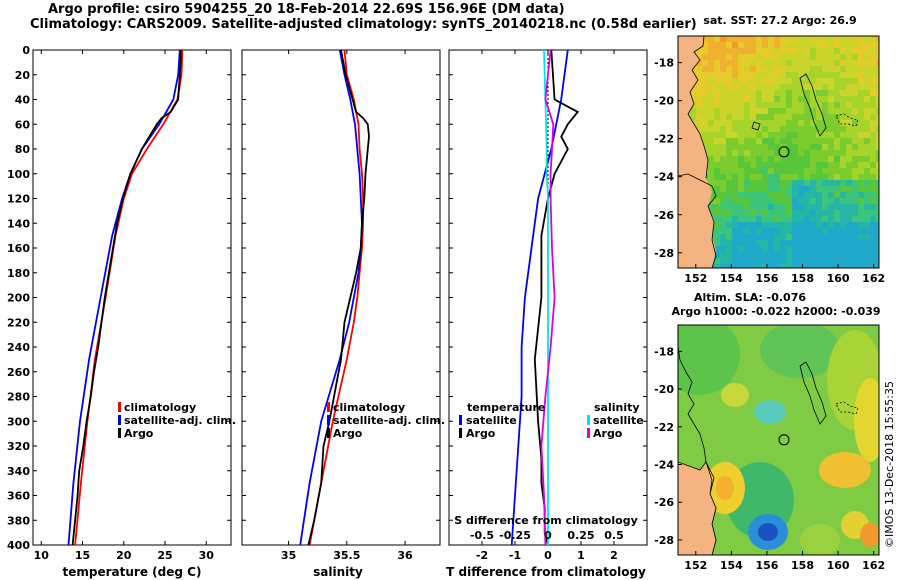  What do you see at coordinates (328, 420) in the screenshot?
I see `legend-satellite-swatch` at bounding box center [328, 420].